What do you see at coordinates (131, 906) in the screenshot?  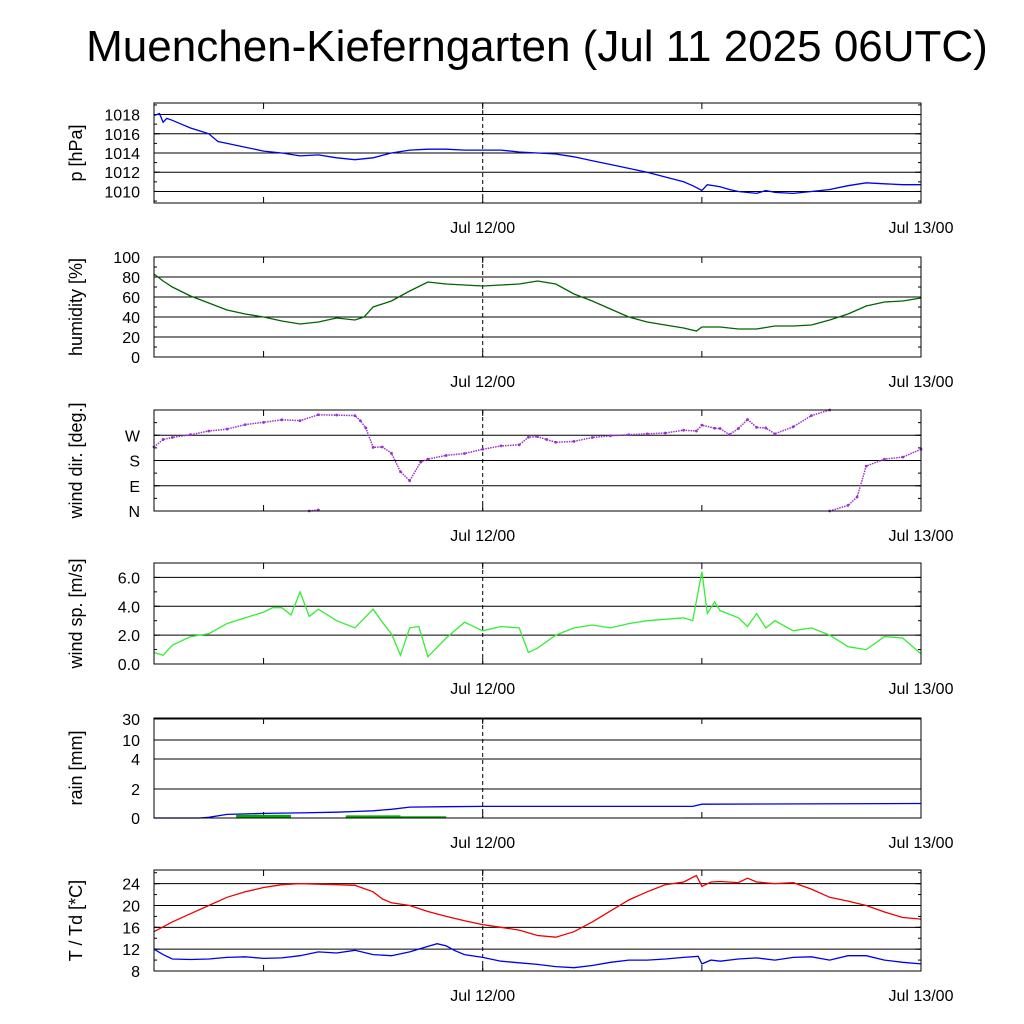 I see `temperature-ytick-label: 20` at bounding box center [131, 906].